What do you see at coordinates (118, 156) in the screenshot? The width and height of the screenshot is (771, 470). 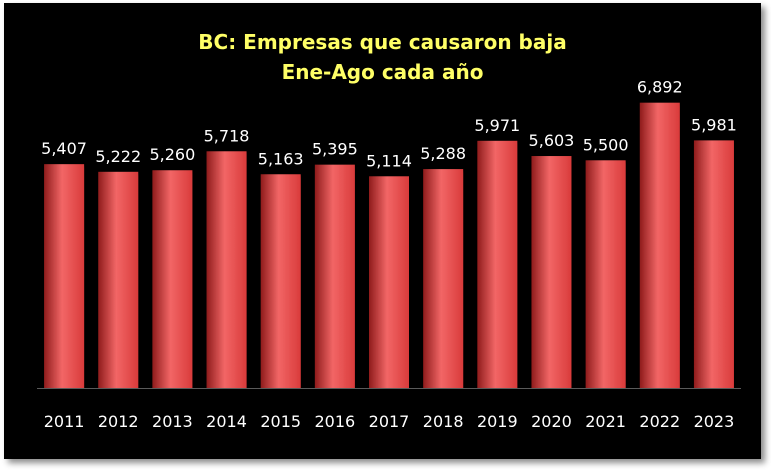 I see `value-label-2012: 5,222` at bounding box center [118, 156].